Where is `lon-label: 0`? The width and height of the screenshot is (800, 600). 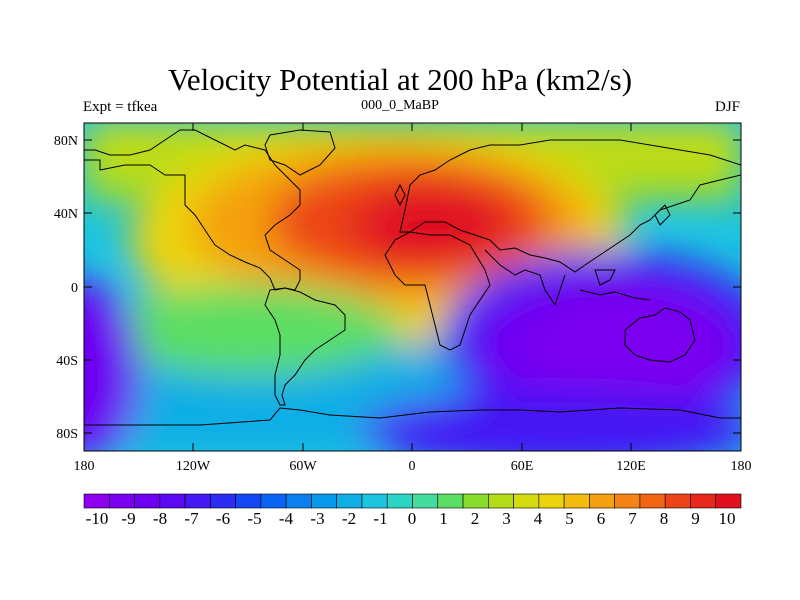 lon-label: 0 is located at coordinates (412, 466).